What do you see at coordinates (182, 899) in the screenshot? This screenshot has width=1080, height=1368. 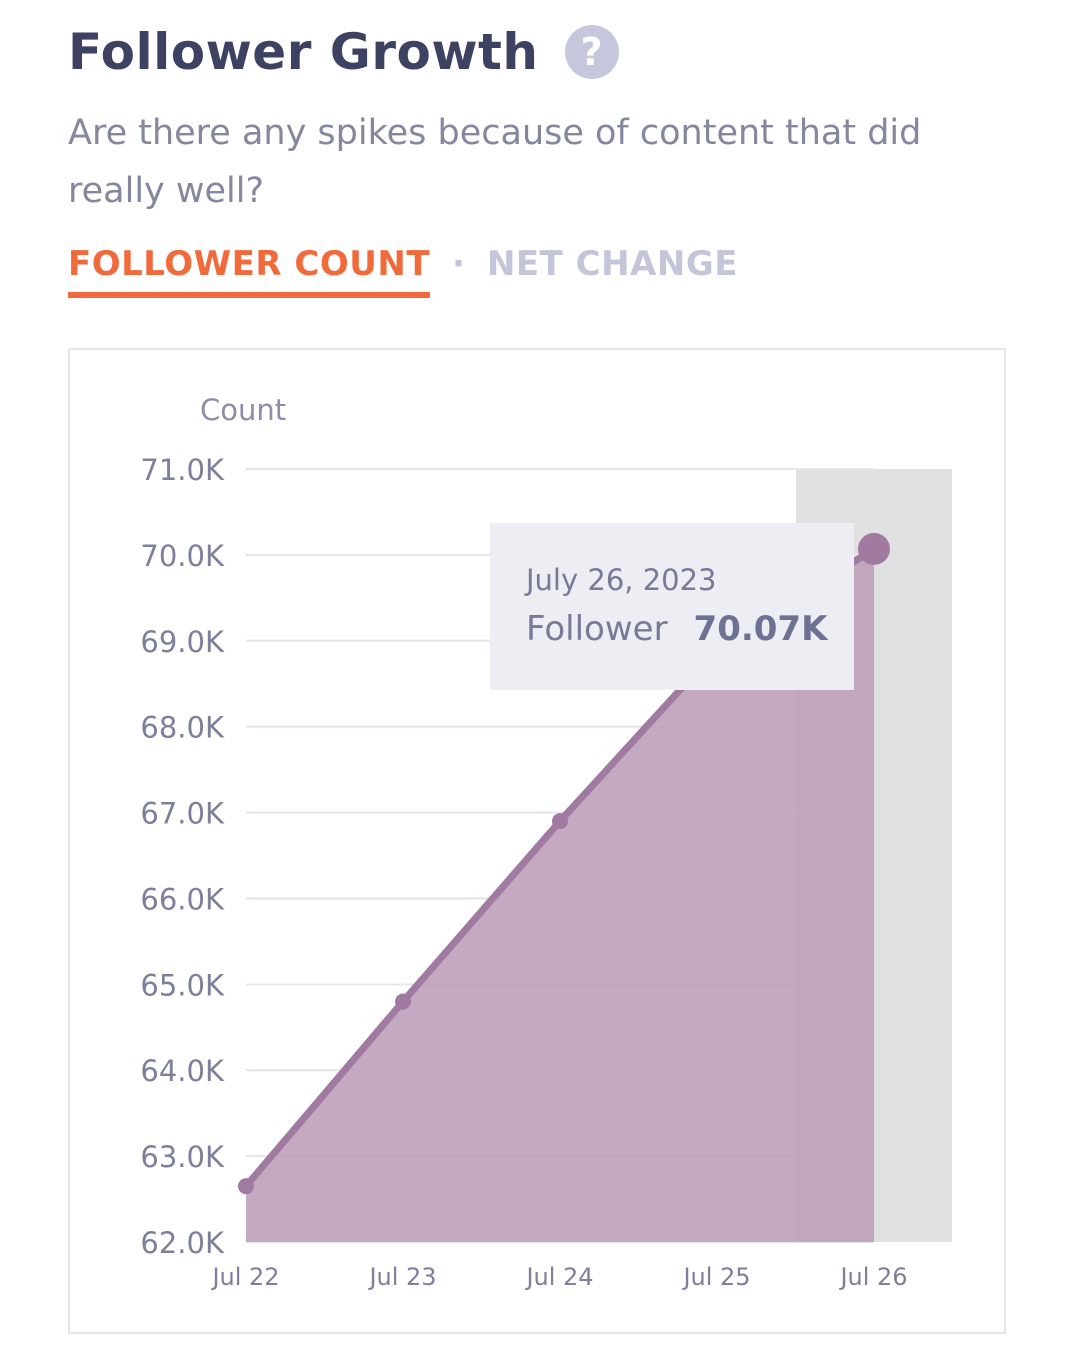 I see `y-tick-label: 66.0K` at bounding box center [182, 899].